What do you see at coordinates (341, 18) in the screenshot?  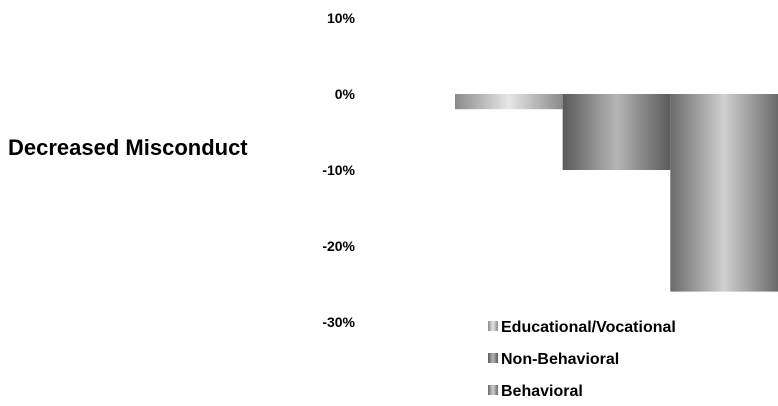 I see `y-tick-label: 10%` at bounding box center [341, 18].